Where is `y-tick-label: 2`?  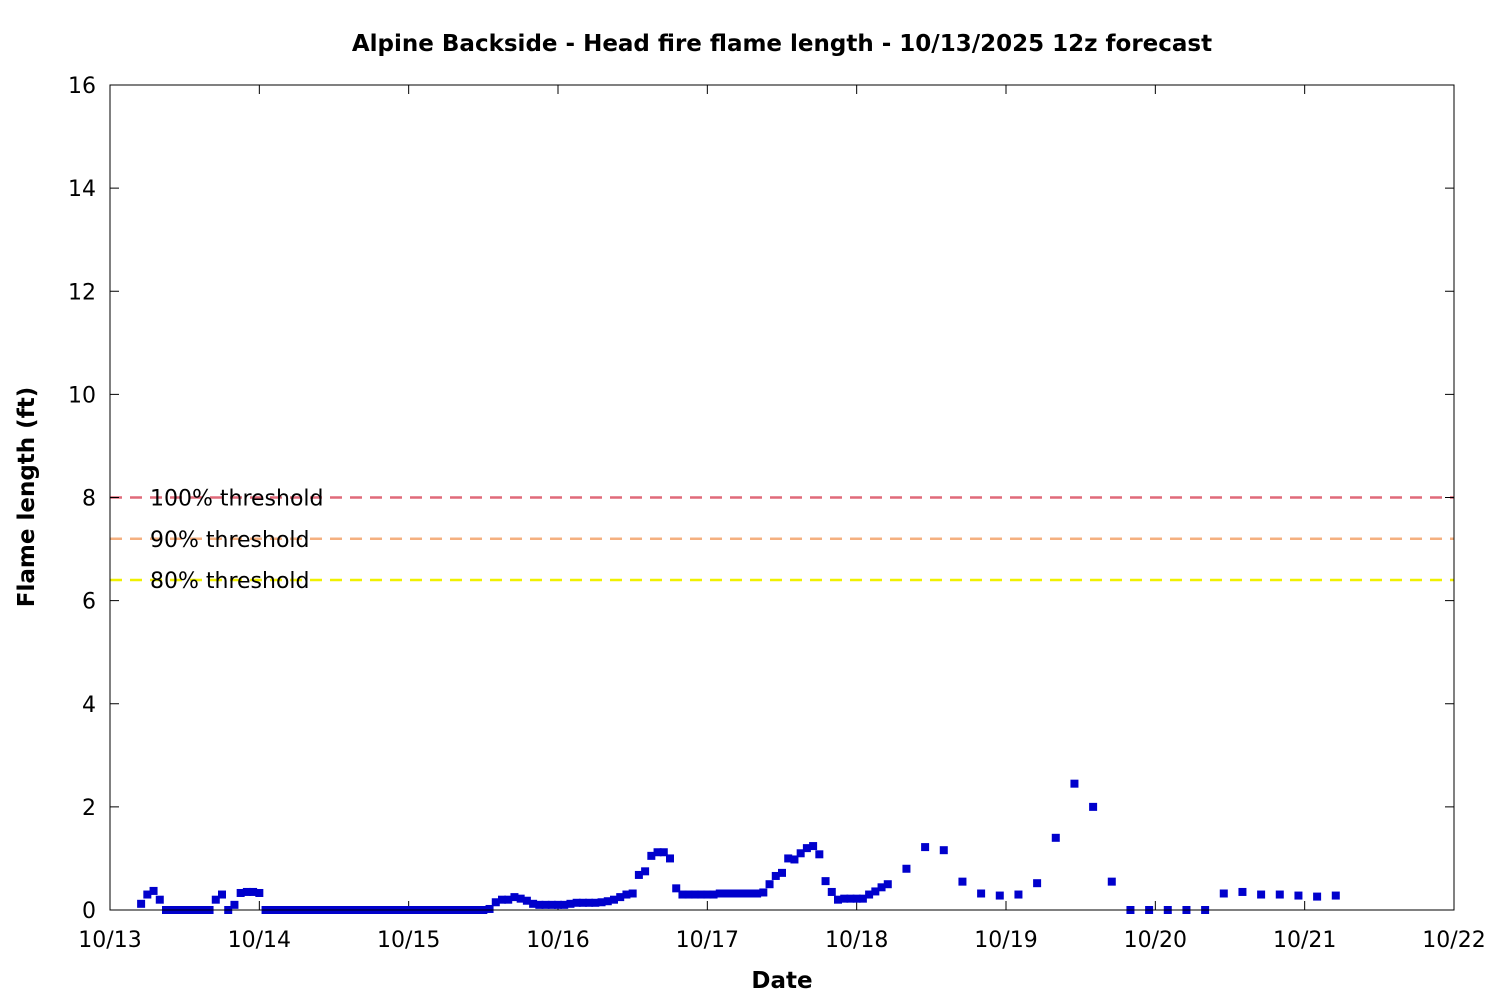 y-tick-label: 2 is located at coordinates (89, 808).